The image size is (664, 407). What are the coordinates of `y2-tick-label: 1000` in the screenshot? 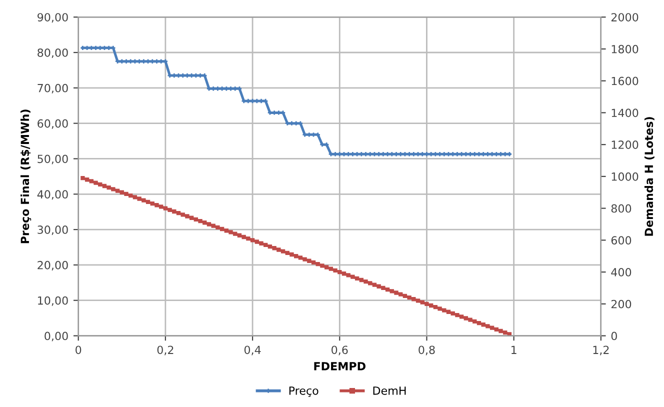 It's located at (625, 176).